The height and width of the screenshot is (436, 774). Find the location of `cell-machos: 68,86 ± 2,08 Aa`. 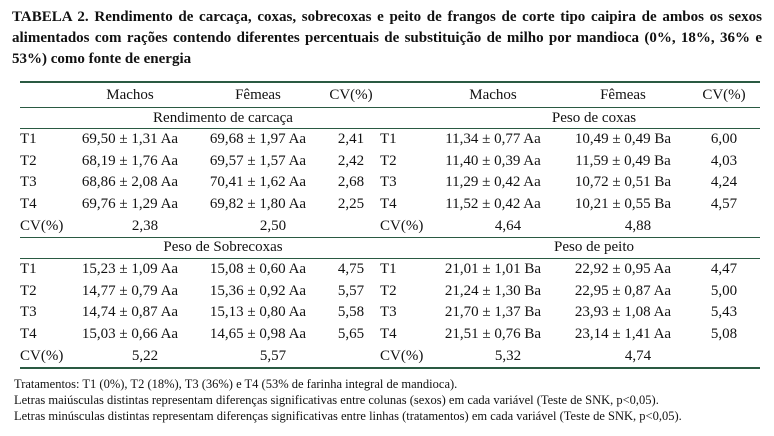

cell-machos: 68,86 ± 2,08 Aa is located at coordinates (130, 182).